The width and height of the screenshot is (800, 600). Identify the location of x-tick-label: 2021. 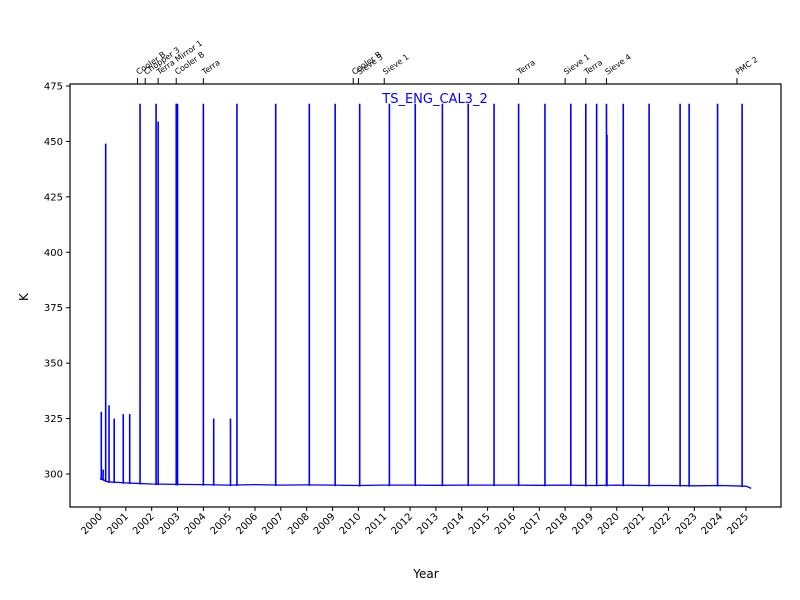
(635, 524).